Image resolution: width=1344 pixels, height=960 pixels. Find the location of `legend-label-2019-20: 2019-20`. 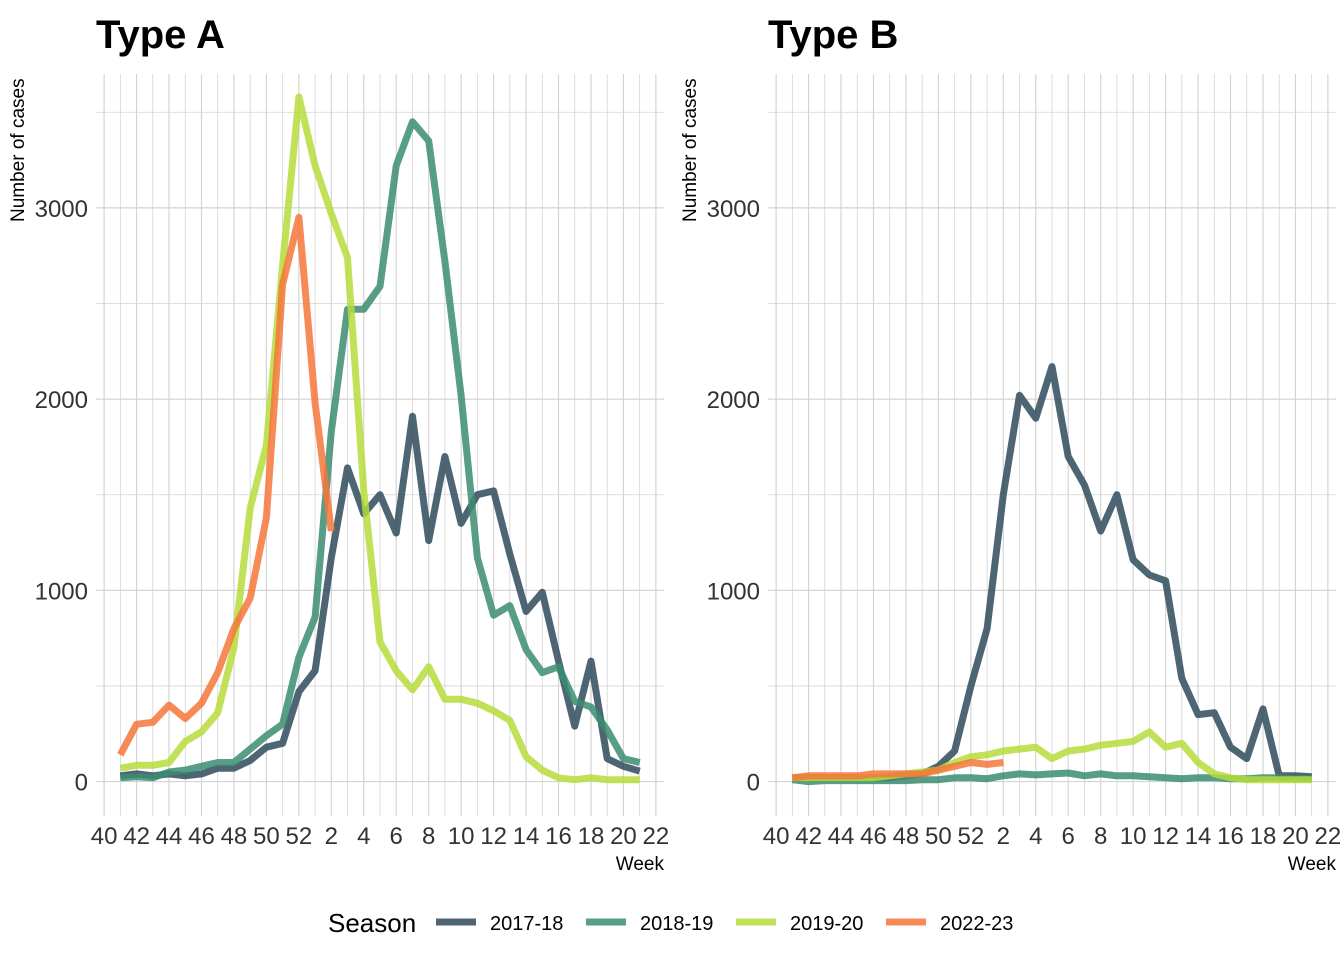

legend-label-2019-20: 2019-20 is located at coordinates (826, 924).